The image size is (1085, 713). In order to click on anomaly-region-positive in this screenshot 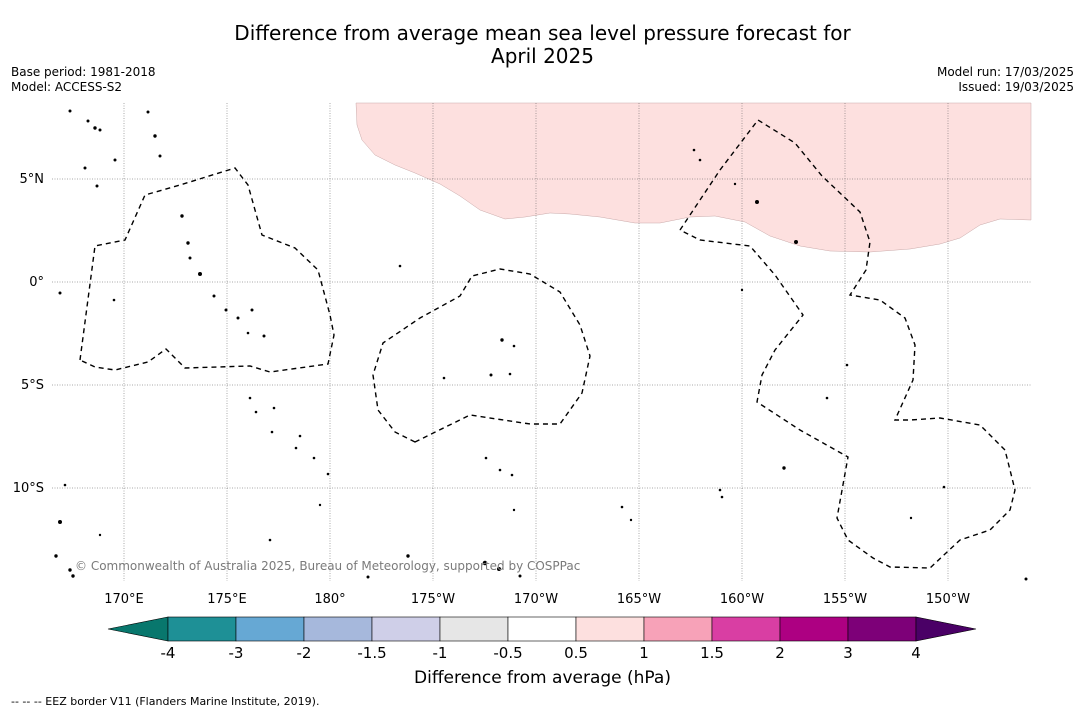, I will do `click(693, 177)`.